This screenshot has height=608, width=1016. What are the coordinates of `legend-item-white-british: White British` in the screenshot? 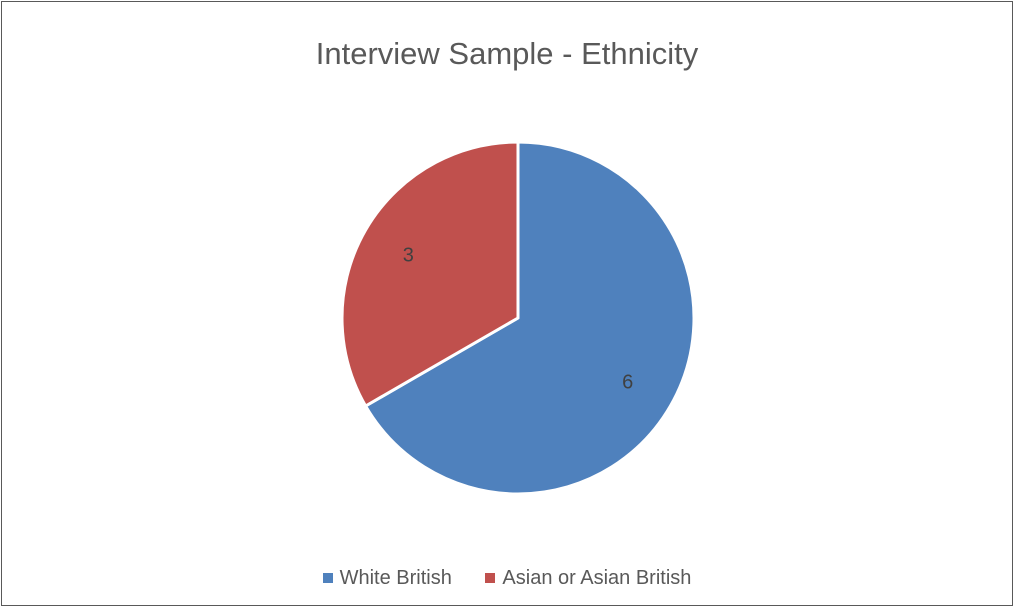 It's located at (387, 578).